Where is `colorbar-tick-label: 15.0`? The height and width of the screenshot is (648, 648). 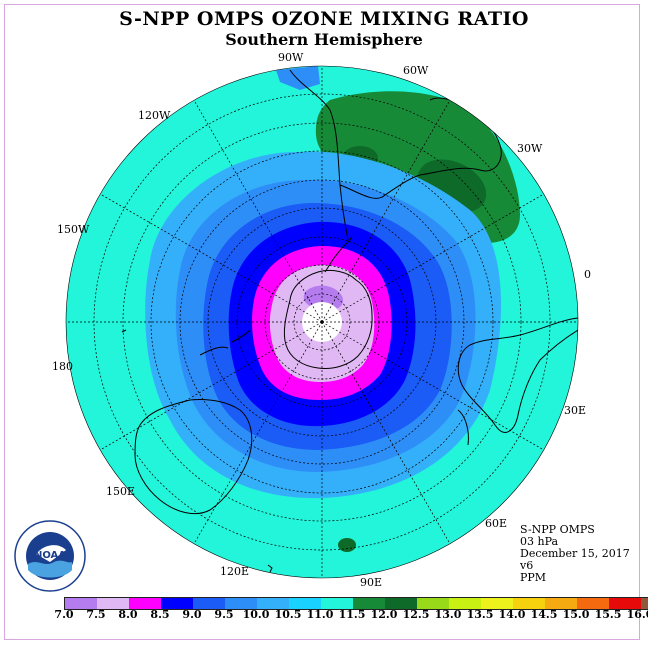
colorbar-tick-label: 15.0 is located at coordinates (576, 614).